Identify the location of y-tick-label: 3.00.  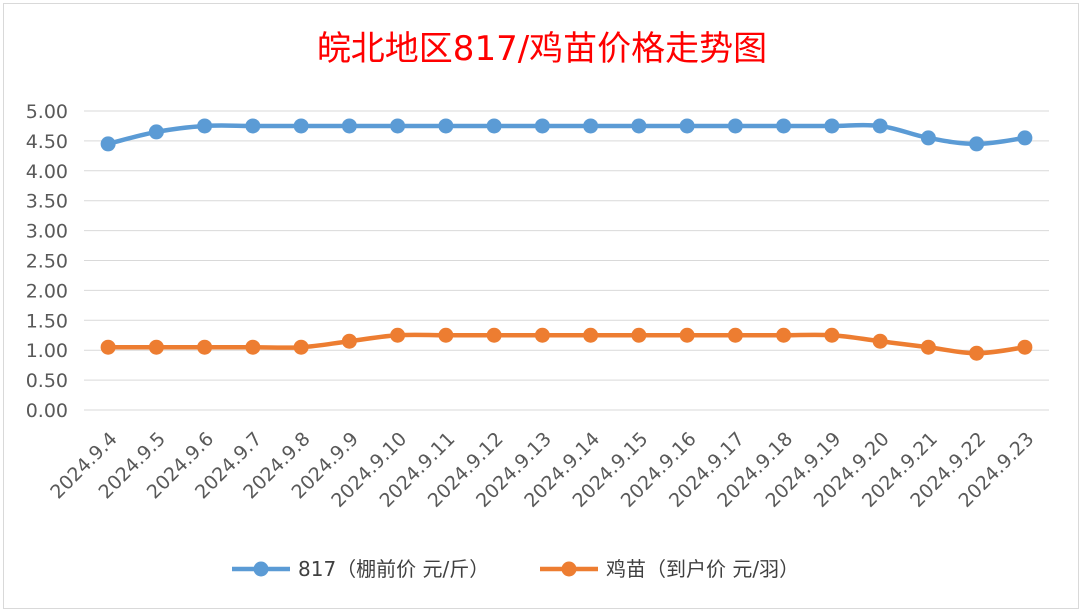
(47, 232).